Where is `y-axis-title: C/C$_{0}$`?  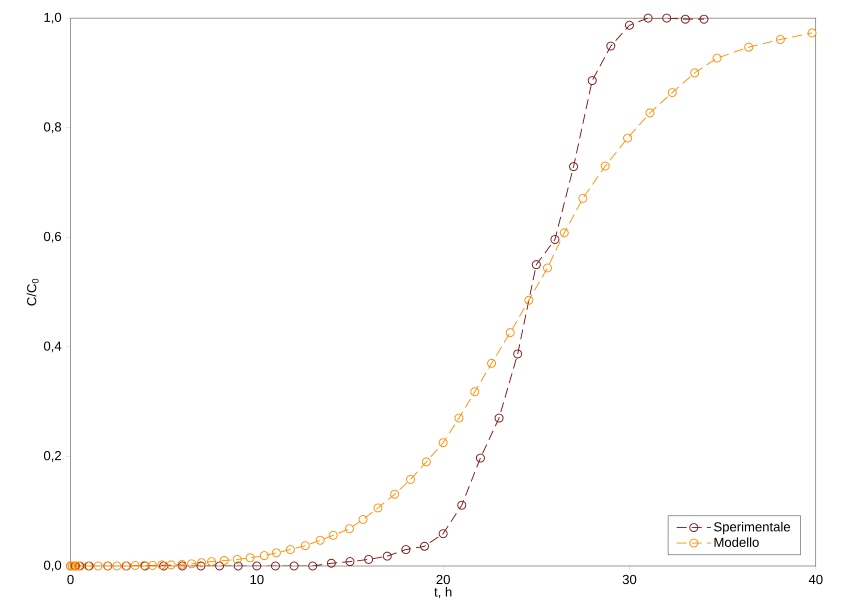
y-axis-title: C/C$_{0}$ is located at coordinates (32, 292).